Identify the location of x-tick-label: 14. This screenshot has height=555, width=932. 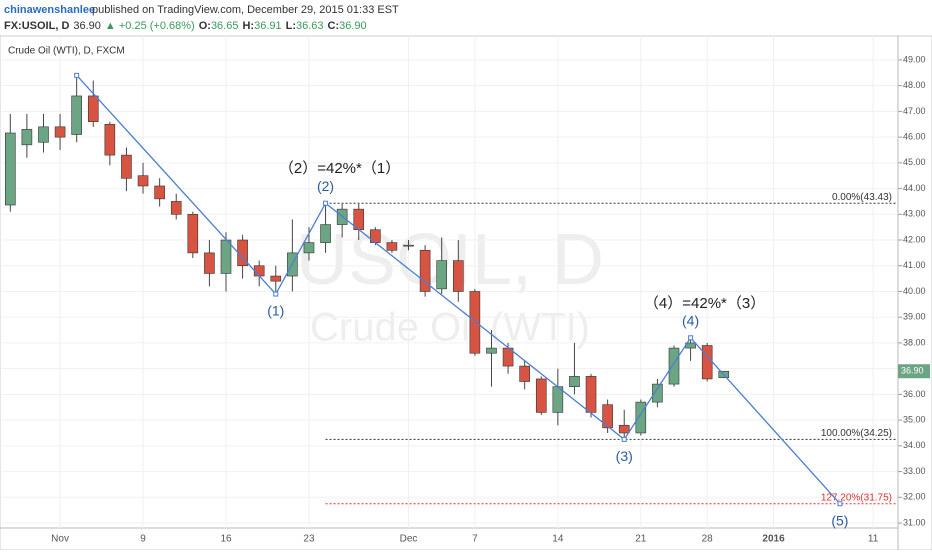
(558, 539).